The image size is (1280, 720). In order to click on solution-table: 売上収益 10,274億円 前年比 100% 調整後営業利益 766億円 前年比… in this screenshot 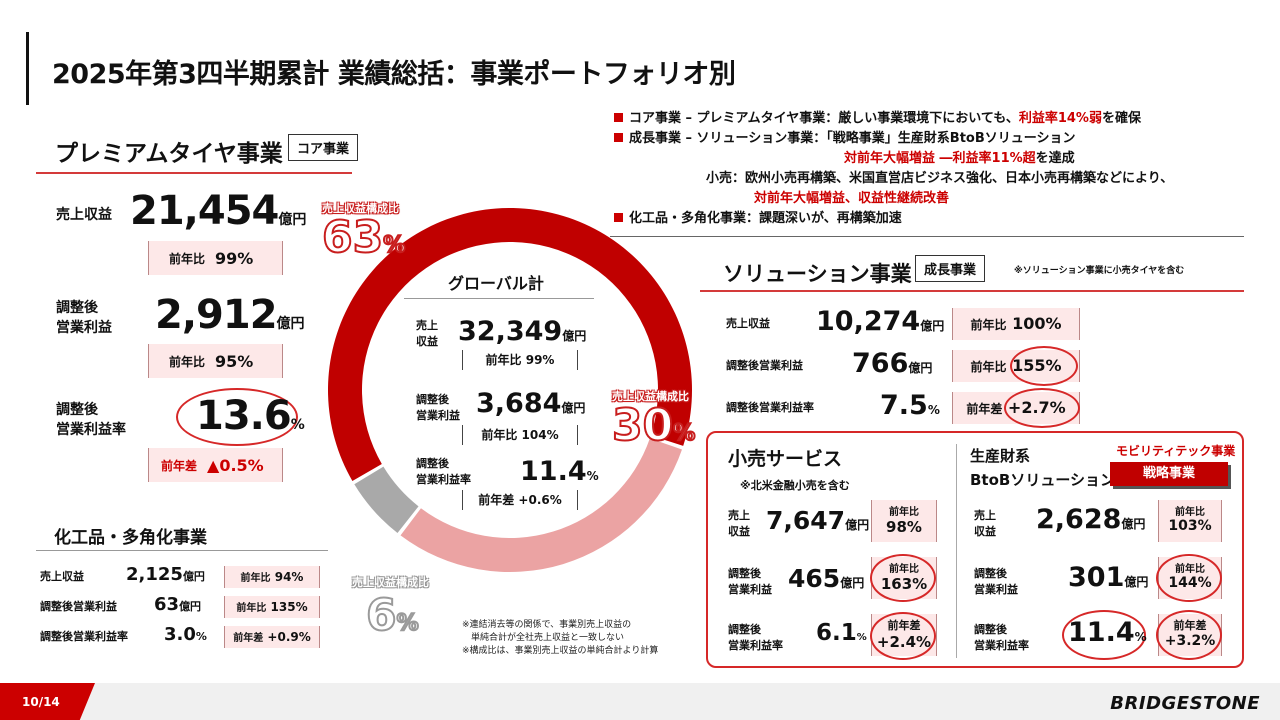, I will do `click(900, 368)`.